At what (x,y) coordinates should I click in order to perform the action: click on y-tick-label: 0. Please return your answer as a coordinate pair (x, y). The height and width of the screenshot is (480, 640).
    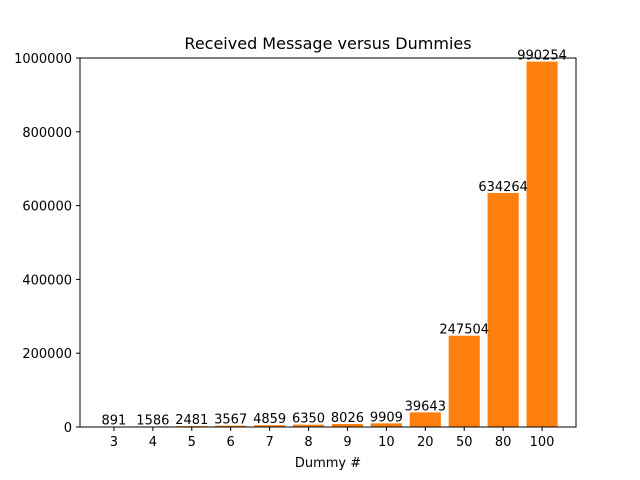
    Looking at the image, I should click on (68, 428).